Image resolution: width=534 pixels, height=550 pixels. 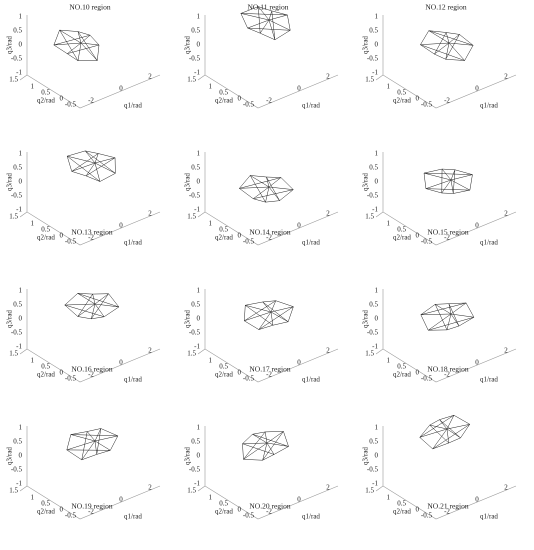 I want to click on panel-title: NO.21 region, so click(x=447, y=506).